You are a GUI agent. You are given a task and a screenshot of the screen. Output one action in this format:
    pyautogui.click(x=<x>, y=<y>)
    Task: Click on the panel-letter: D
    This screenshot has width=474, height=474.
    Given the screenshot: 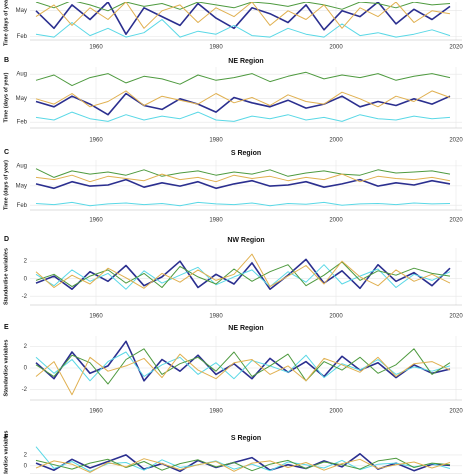 What is the action you would take?
    pyautogui.click(x=6, y=239)
    